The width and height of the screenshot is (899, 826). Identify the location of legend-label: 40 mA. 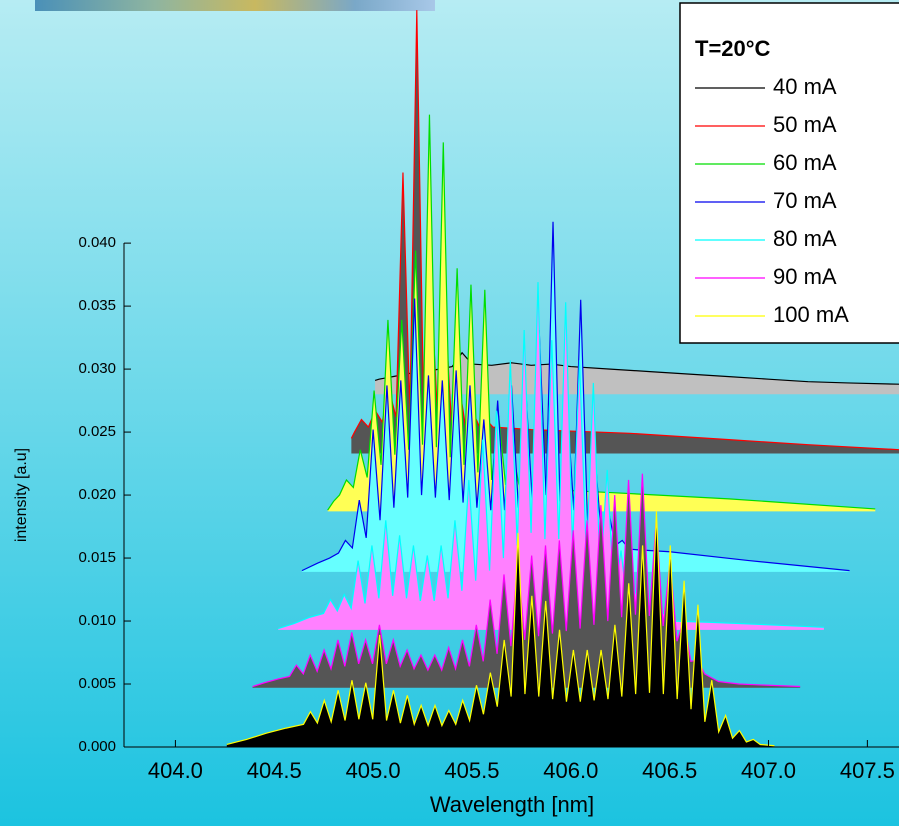
(805, 86).